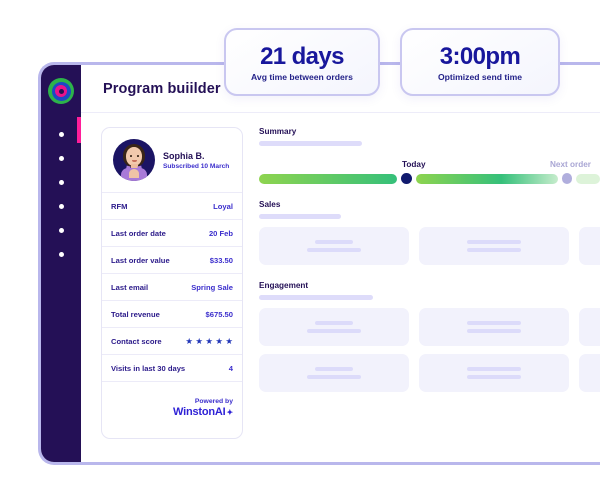 This screenshot has width=600, height=500. I want to click on rating-stars: ★ ★ ★ ★ ★, so click(209, 341).